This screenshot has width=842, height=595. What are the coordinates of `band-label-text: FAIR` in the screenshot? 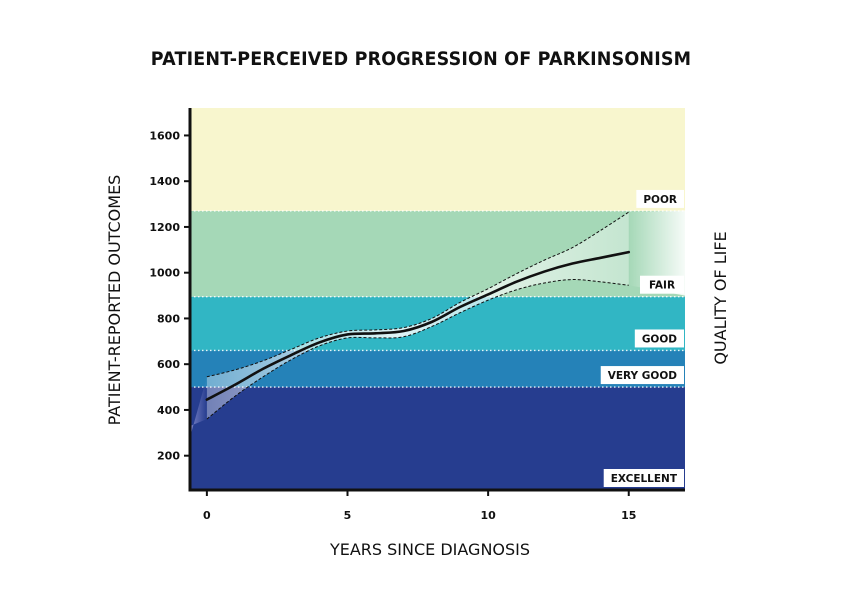 It's located at (662, 286).